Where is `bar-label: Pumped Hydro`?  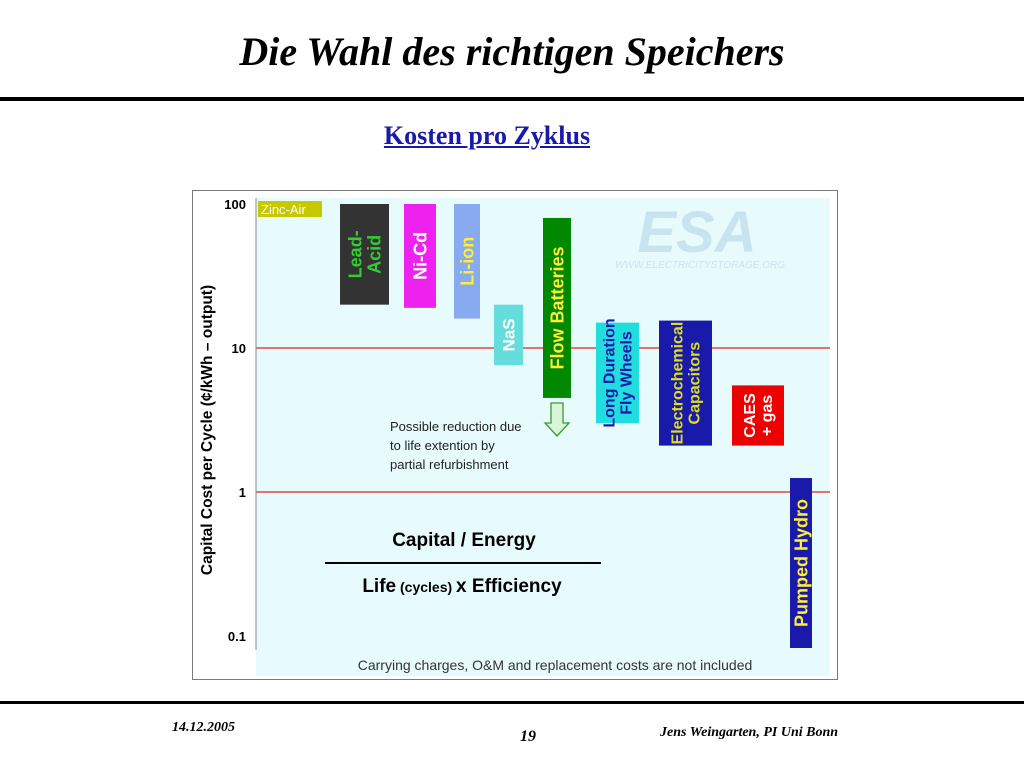
bar-label: Pumped Hydro is located at coordinates (801, 563).